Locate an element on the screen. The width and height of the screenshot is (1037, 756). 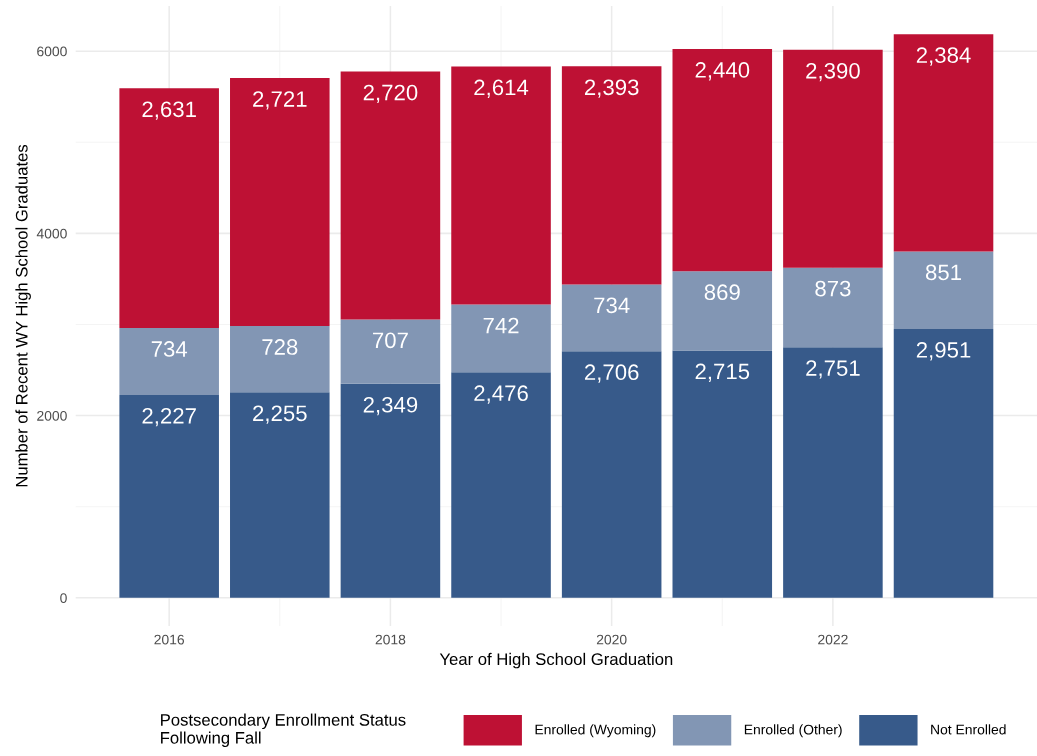
data-label: 2,951 is located at coordinates (943, 351).